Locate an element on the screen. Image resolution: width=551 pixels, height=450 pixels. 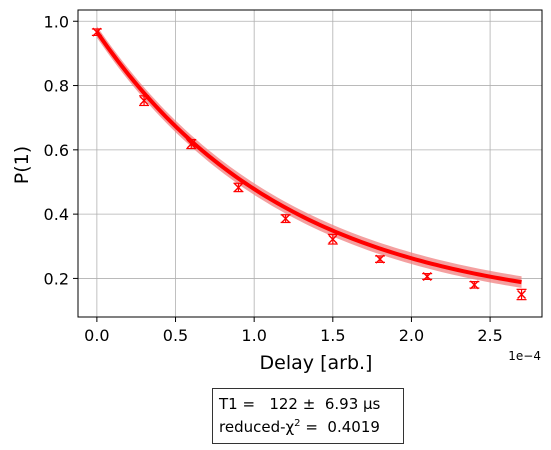
y-tick-label: 1.0 is located at coordinates (56, 21).